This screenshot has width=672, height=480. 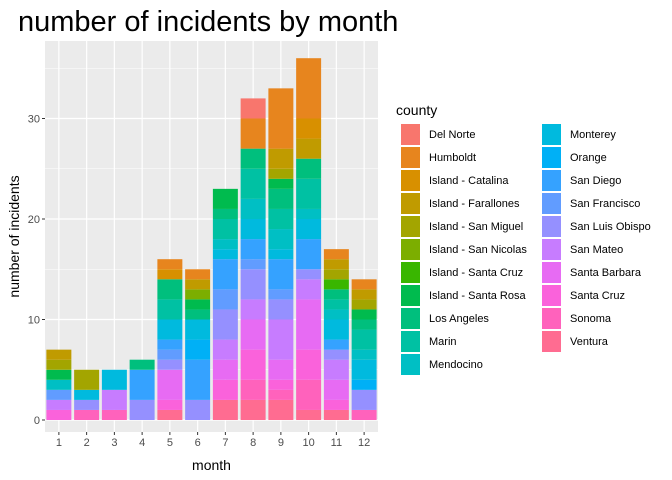 I want to click on x-tick-label: 7, so click(x=225, y=443).